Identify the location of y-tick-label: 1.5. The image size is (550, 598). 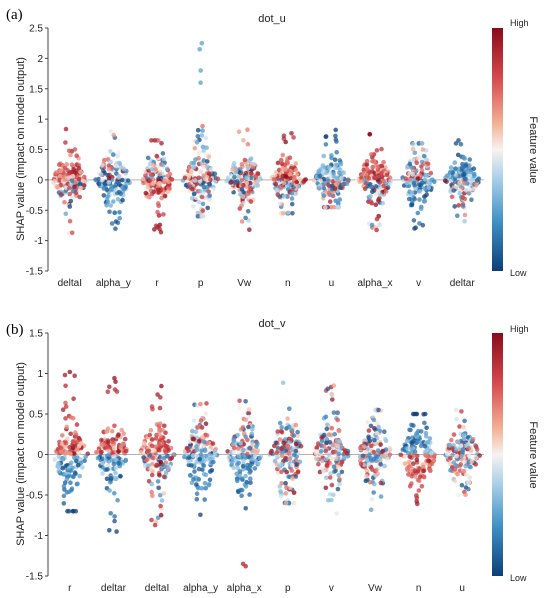
(36, 89).